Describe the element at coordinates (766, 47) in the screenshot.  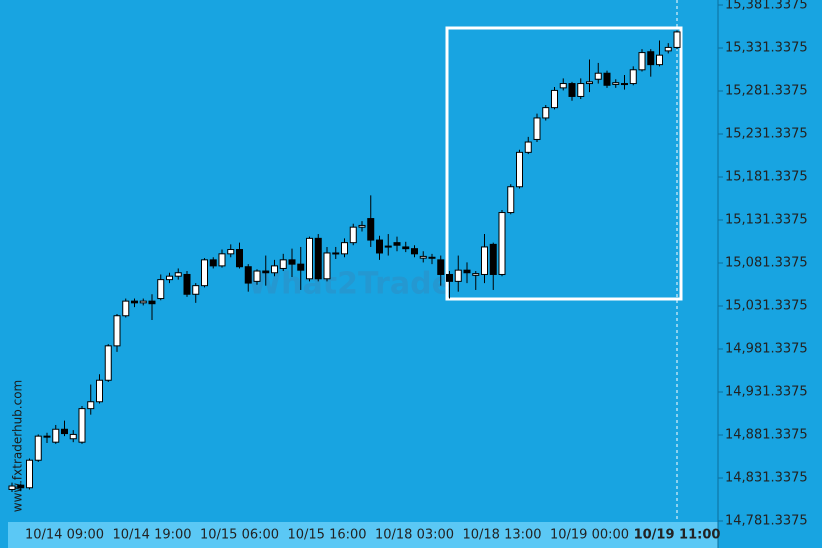
I see `y-tick-label: 15,331.3375` at that location.